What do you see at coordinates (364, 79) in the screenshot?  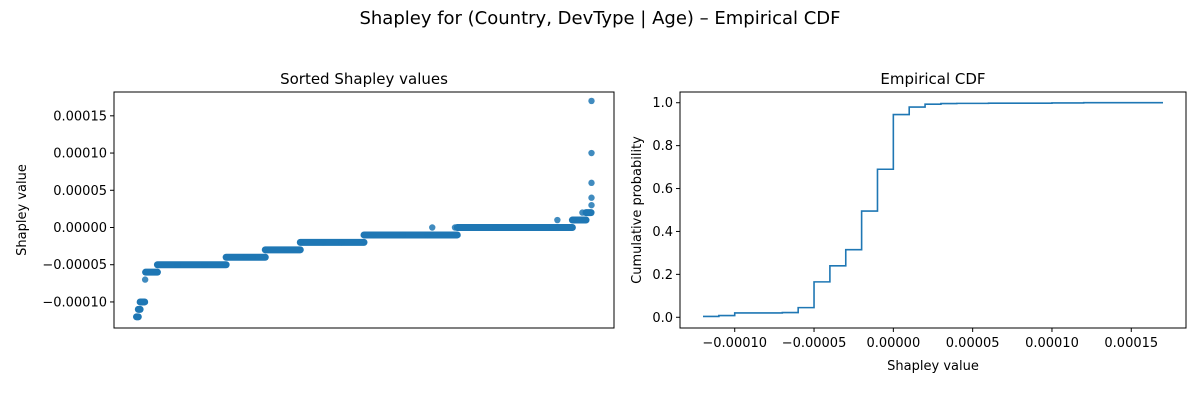 I see `left-chart-title: Sorted Shapley values` at bounding box center [364, 79].